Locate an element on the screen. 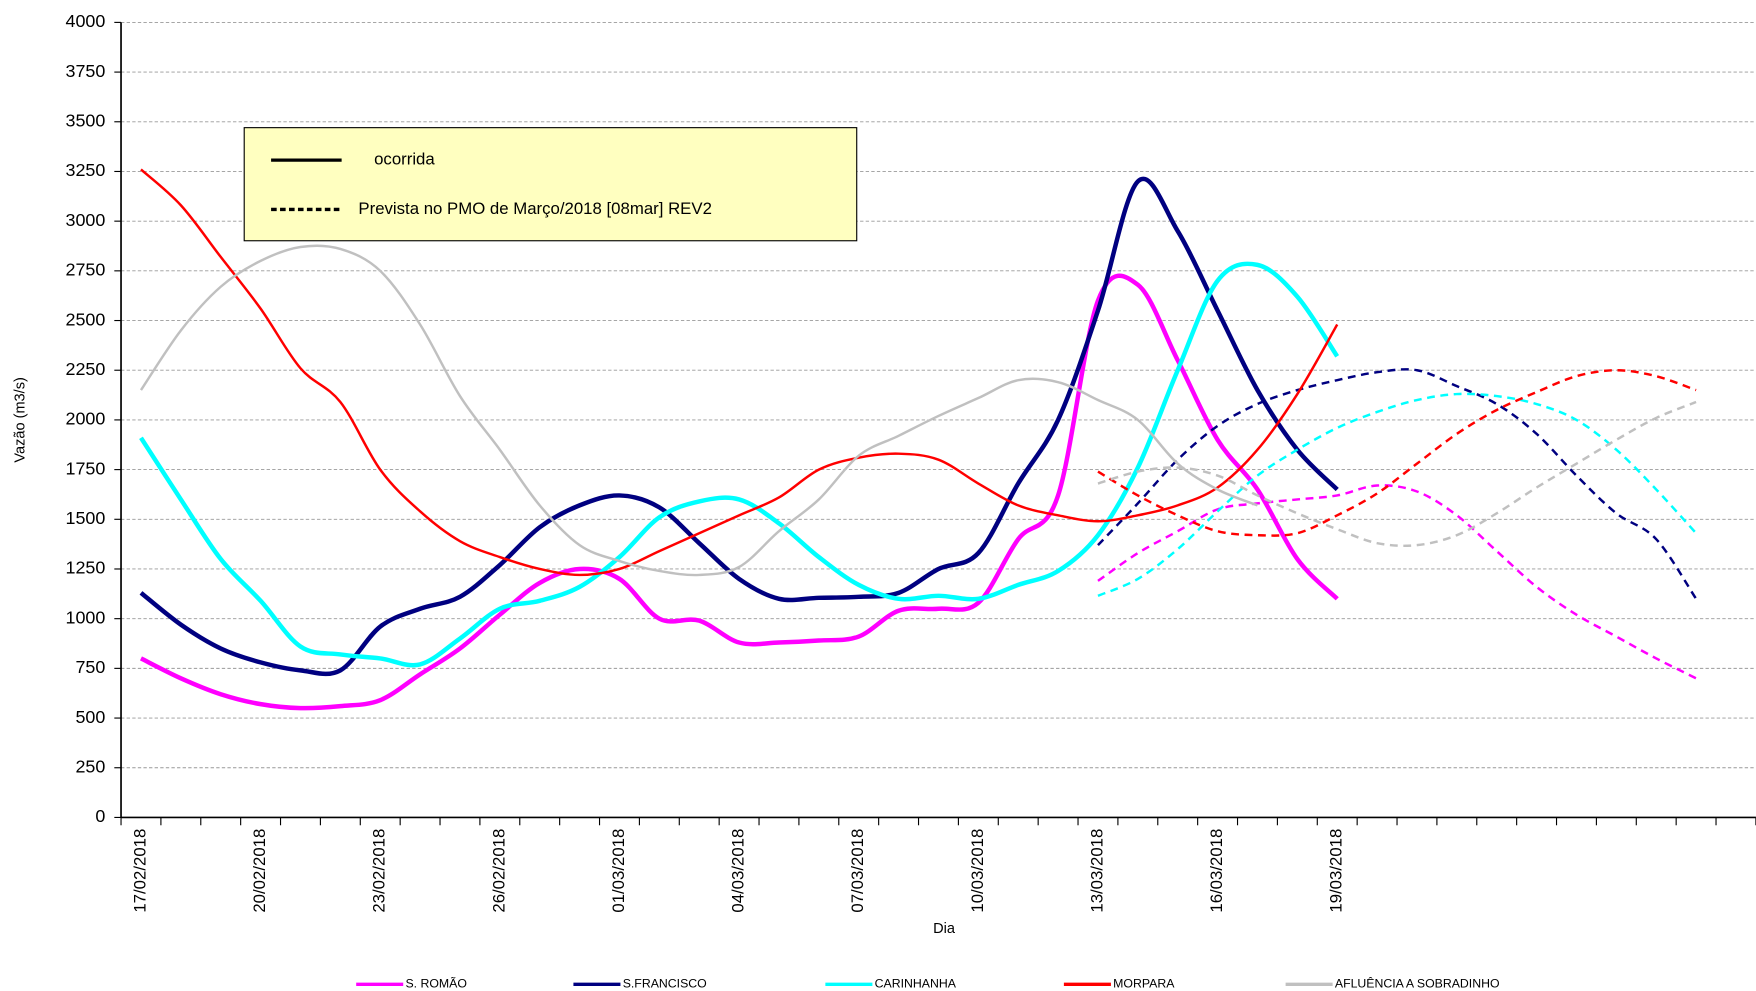  x-tick-label: 26/02/2018 is located at coordinates (498, 871).